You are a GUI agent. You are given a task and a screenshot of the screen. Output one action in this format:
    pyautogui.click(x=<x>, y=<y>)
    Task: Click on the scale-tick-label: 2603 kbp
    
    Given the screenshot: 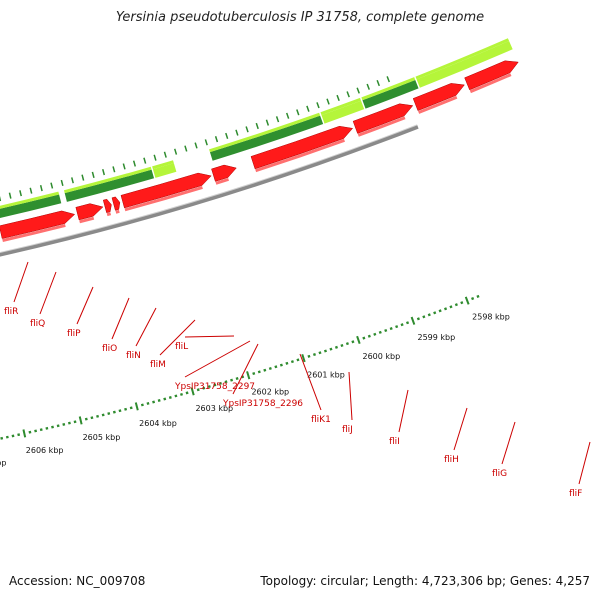 What is the action you would take?
    pyautogui.click(x=214, y=408)
    